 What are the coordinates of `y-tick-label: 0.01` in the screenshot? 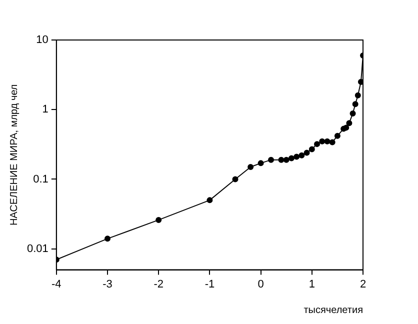 It's located at (37, 248).